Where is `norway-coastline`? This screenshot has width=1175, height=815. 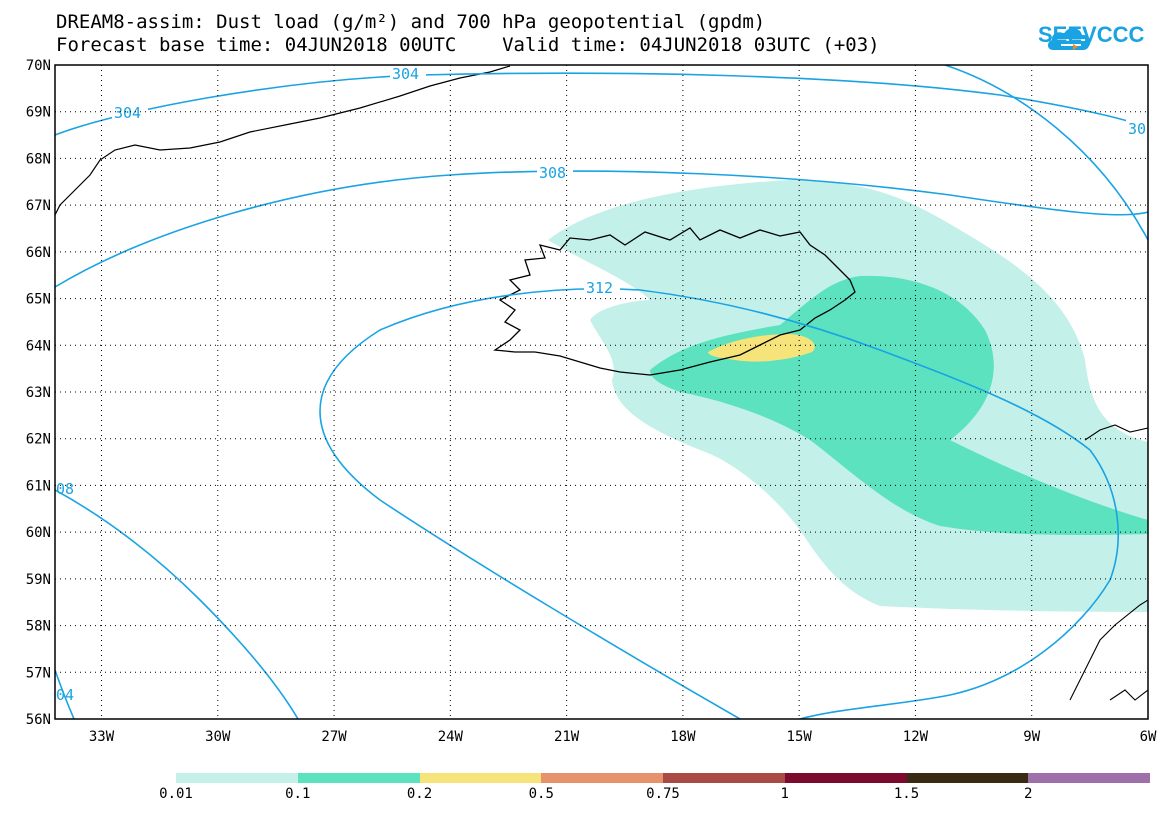 norway-coastline is located at coordinates (1108, 562).